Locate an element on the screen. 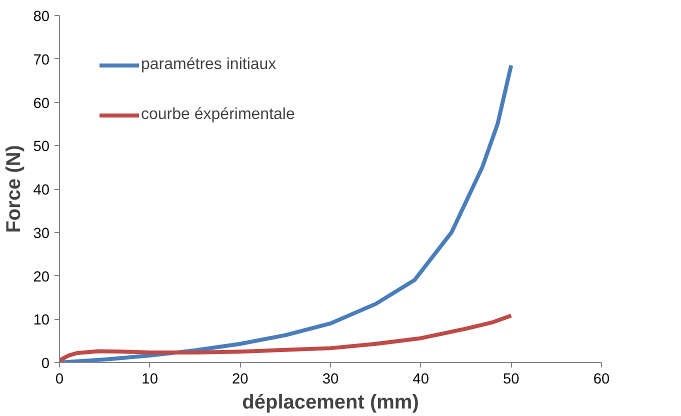  y-tick-label: 60 is located at coordinates (41, 104).